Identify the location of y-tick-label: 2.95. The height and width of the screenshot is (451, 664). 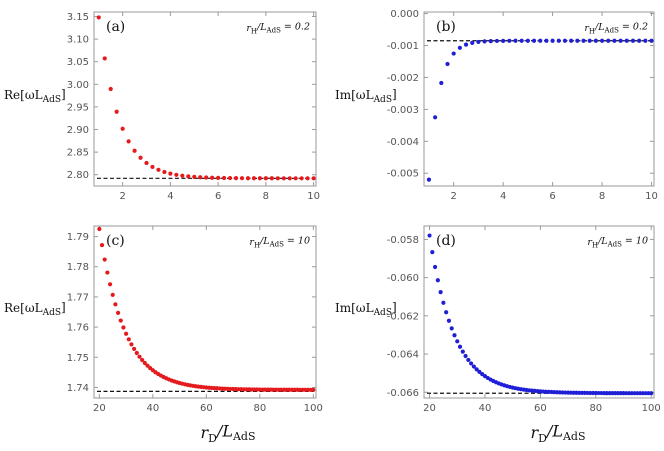
(78, 107).